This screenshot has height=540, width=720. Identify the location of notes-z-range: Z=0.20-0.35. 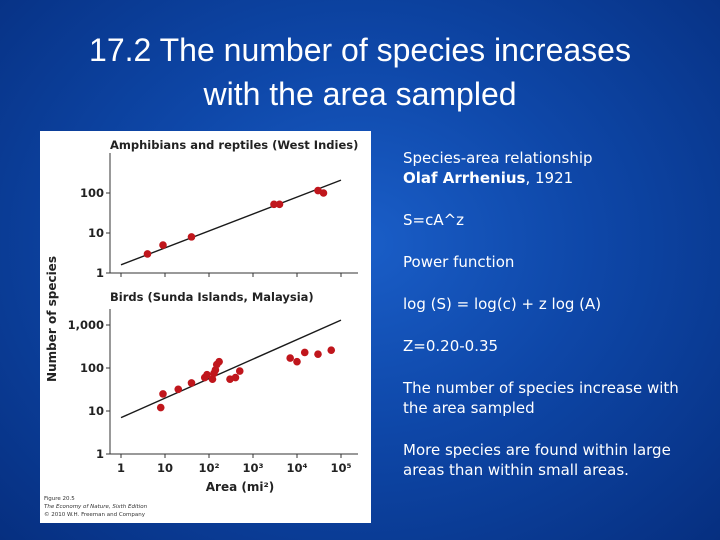
(451, 346).